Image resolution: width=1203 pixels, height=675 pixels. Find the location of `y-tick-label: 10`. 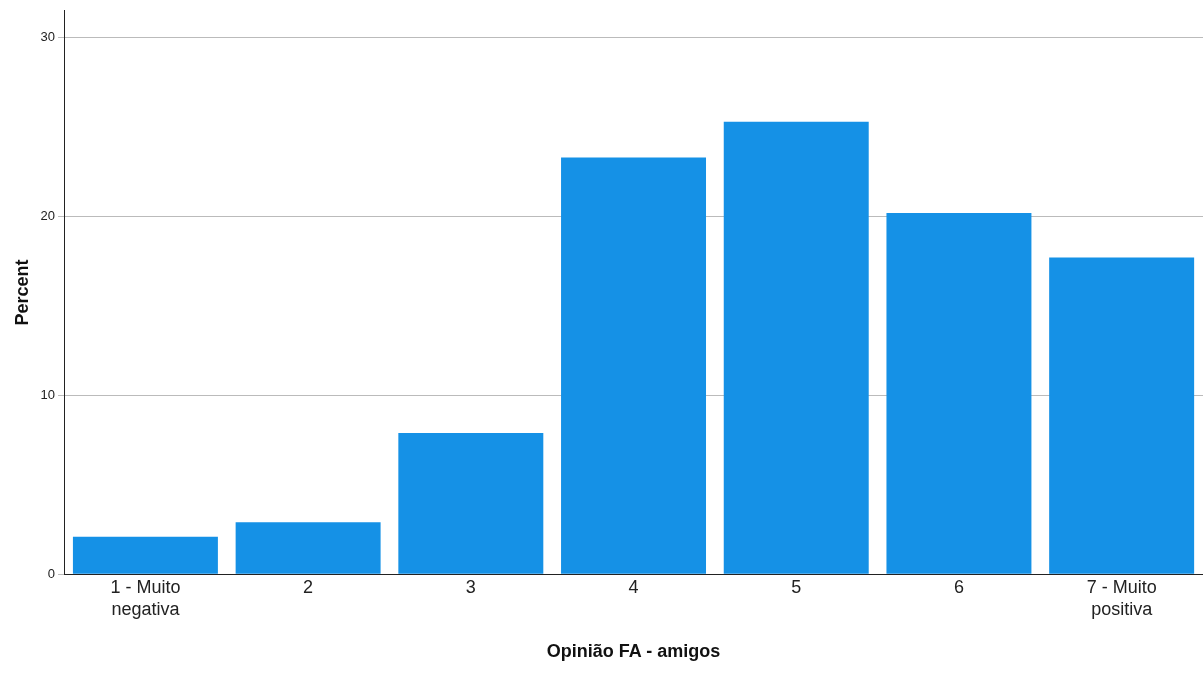

y-tick-label: 10 is located at coordinates (48, 394).